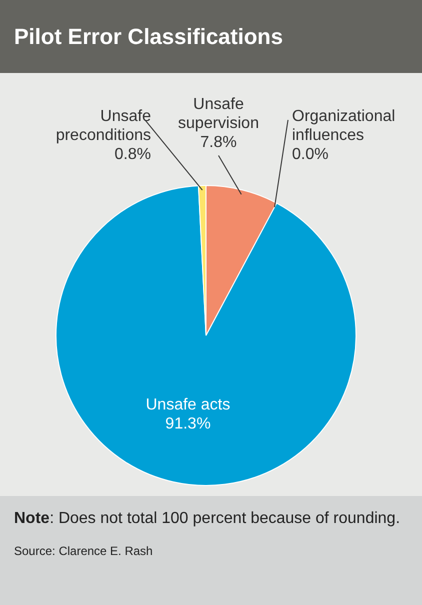 This screenshot has height=605, width=422. What do you see at coordinates (84, 551) in the screenshot?
I see `source-note: Source: Clarence E. Rash` at bounding box center [84, 551].